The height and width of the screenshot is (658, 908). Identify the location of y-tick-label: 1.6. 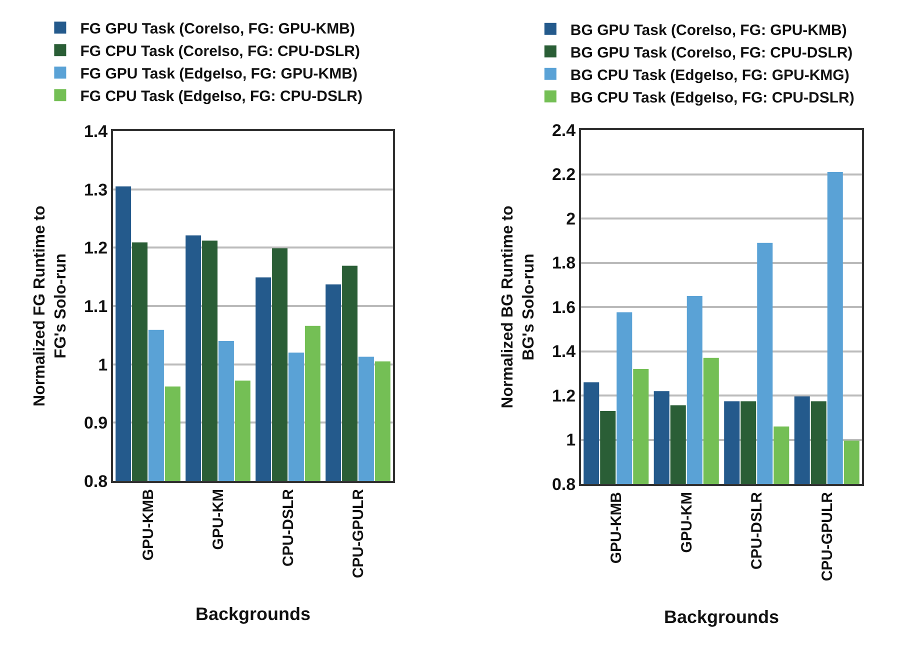
(564, 307).